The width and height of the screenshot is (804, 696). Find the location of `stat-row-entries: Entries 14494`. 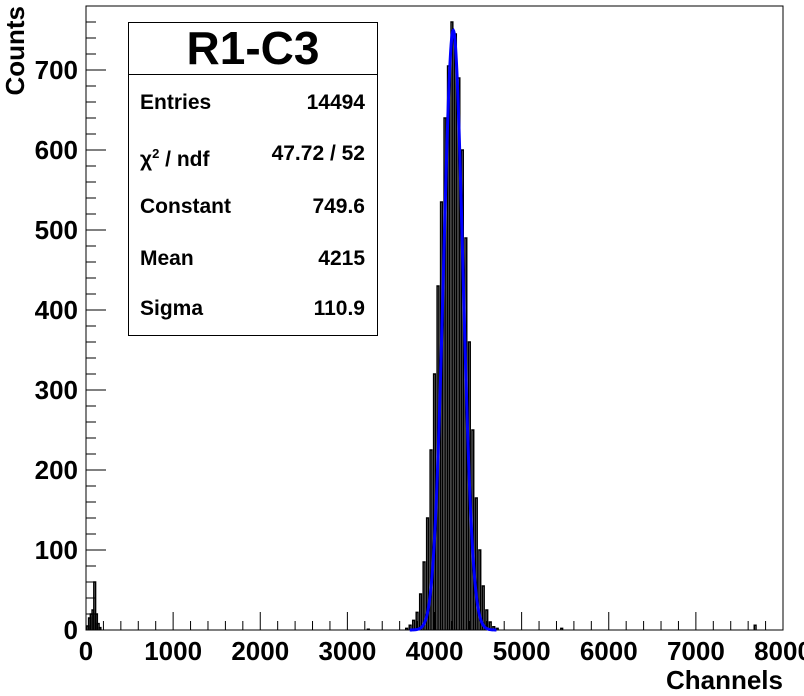

stat-row-entries: Entries 14494 is located at coordinates (252, 103).